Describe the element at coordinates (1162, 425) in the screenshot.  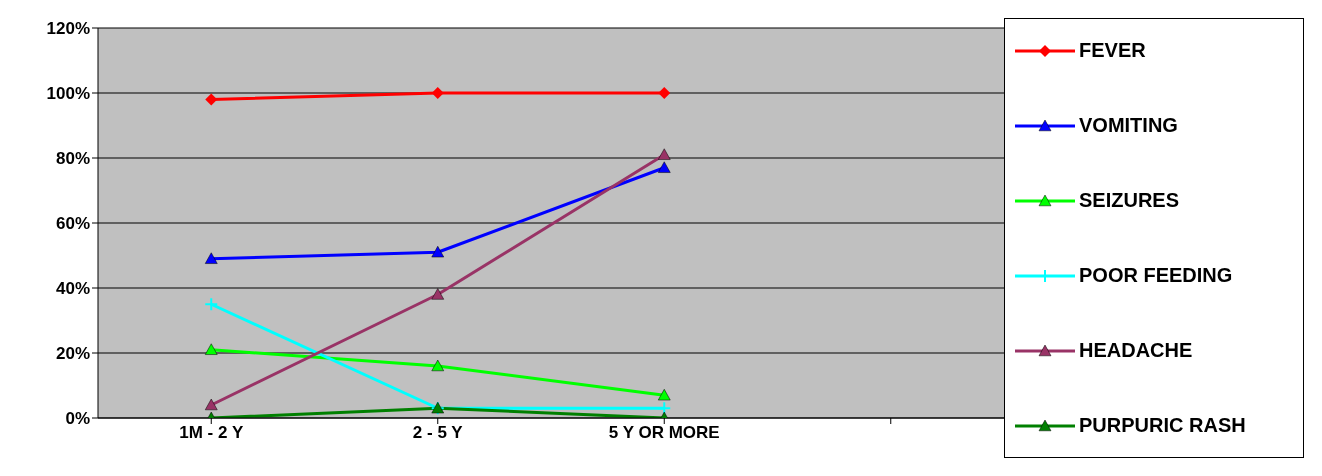
I see `legend-label: PURPURIC RASH` at that location.